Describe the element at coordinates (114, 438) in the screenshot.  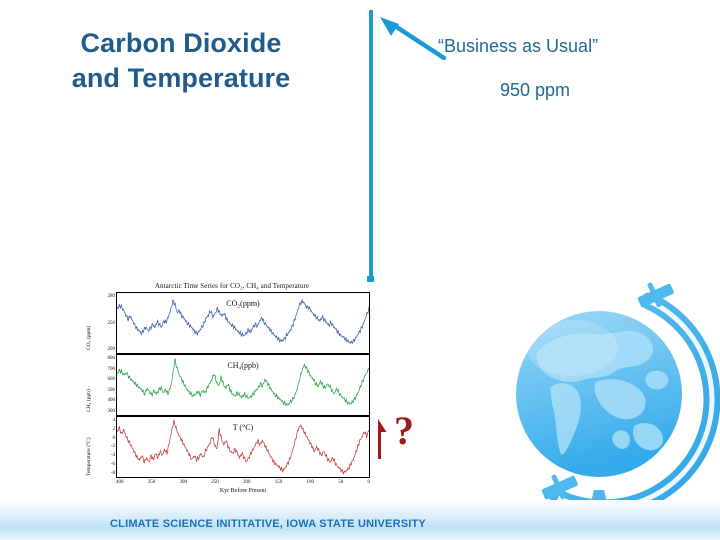
I see `y-tick-label: 0` at that location.